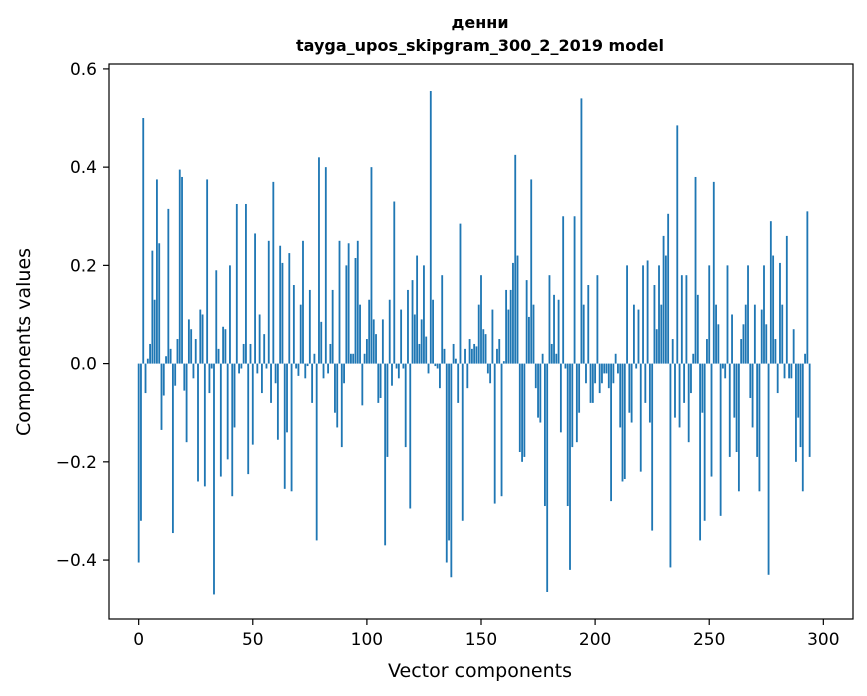 This screenshot has height=696, width=867. I want to click on x-tick-label: 150, so click(481, 640).